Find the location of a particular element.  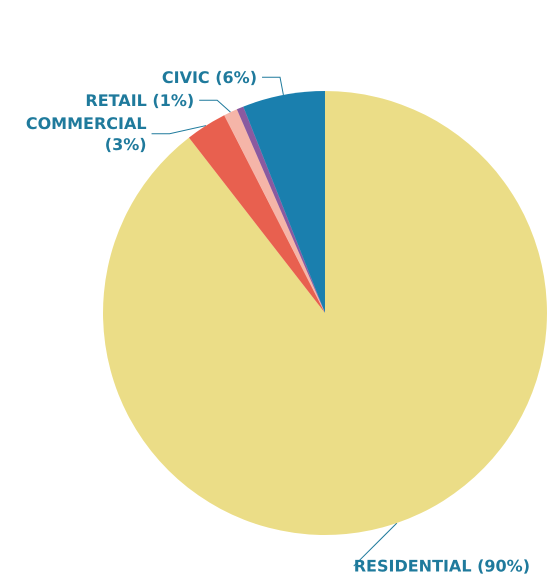

slice-label: COMMERCIAL is located at coordinates (86, 123).